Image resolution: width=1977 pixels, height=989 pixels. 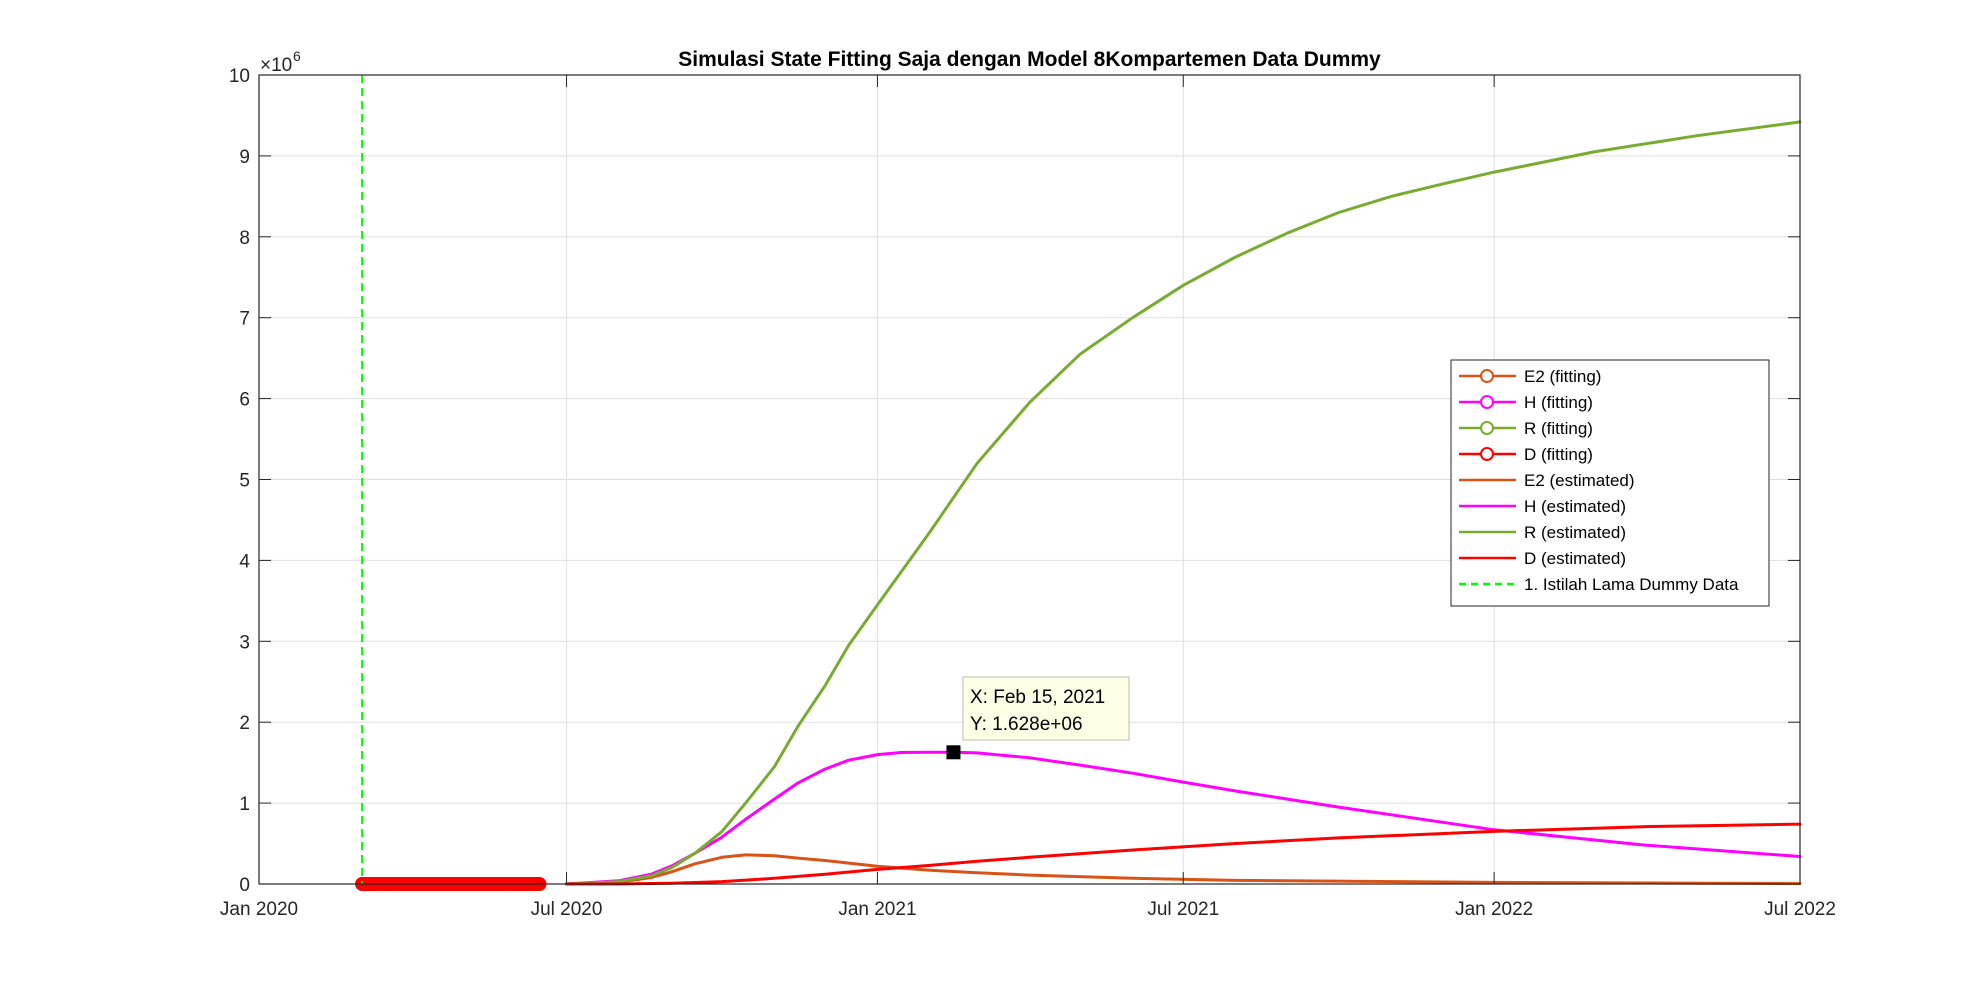 I want to click on x-tick-label: Jul 2021, so click(x=1183, y=909).